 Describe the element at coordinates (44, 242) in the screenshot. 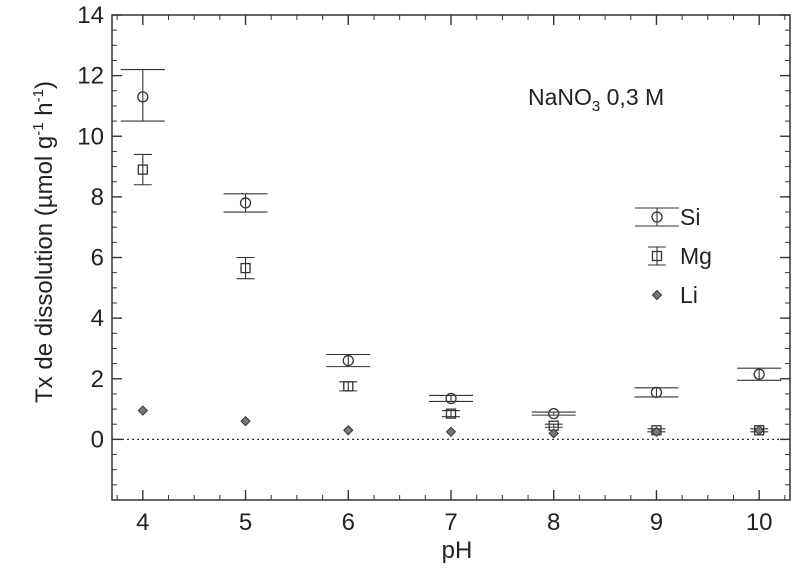

I see `y-axis-title: Tx de dissolution (µmol g-1 h-1)` at that location.